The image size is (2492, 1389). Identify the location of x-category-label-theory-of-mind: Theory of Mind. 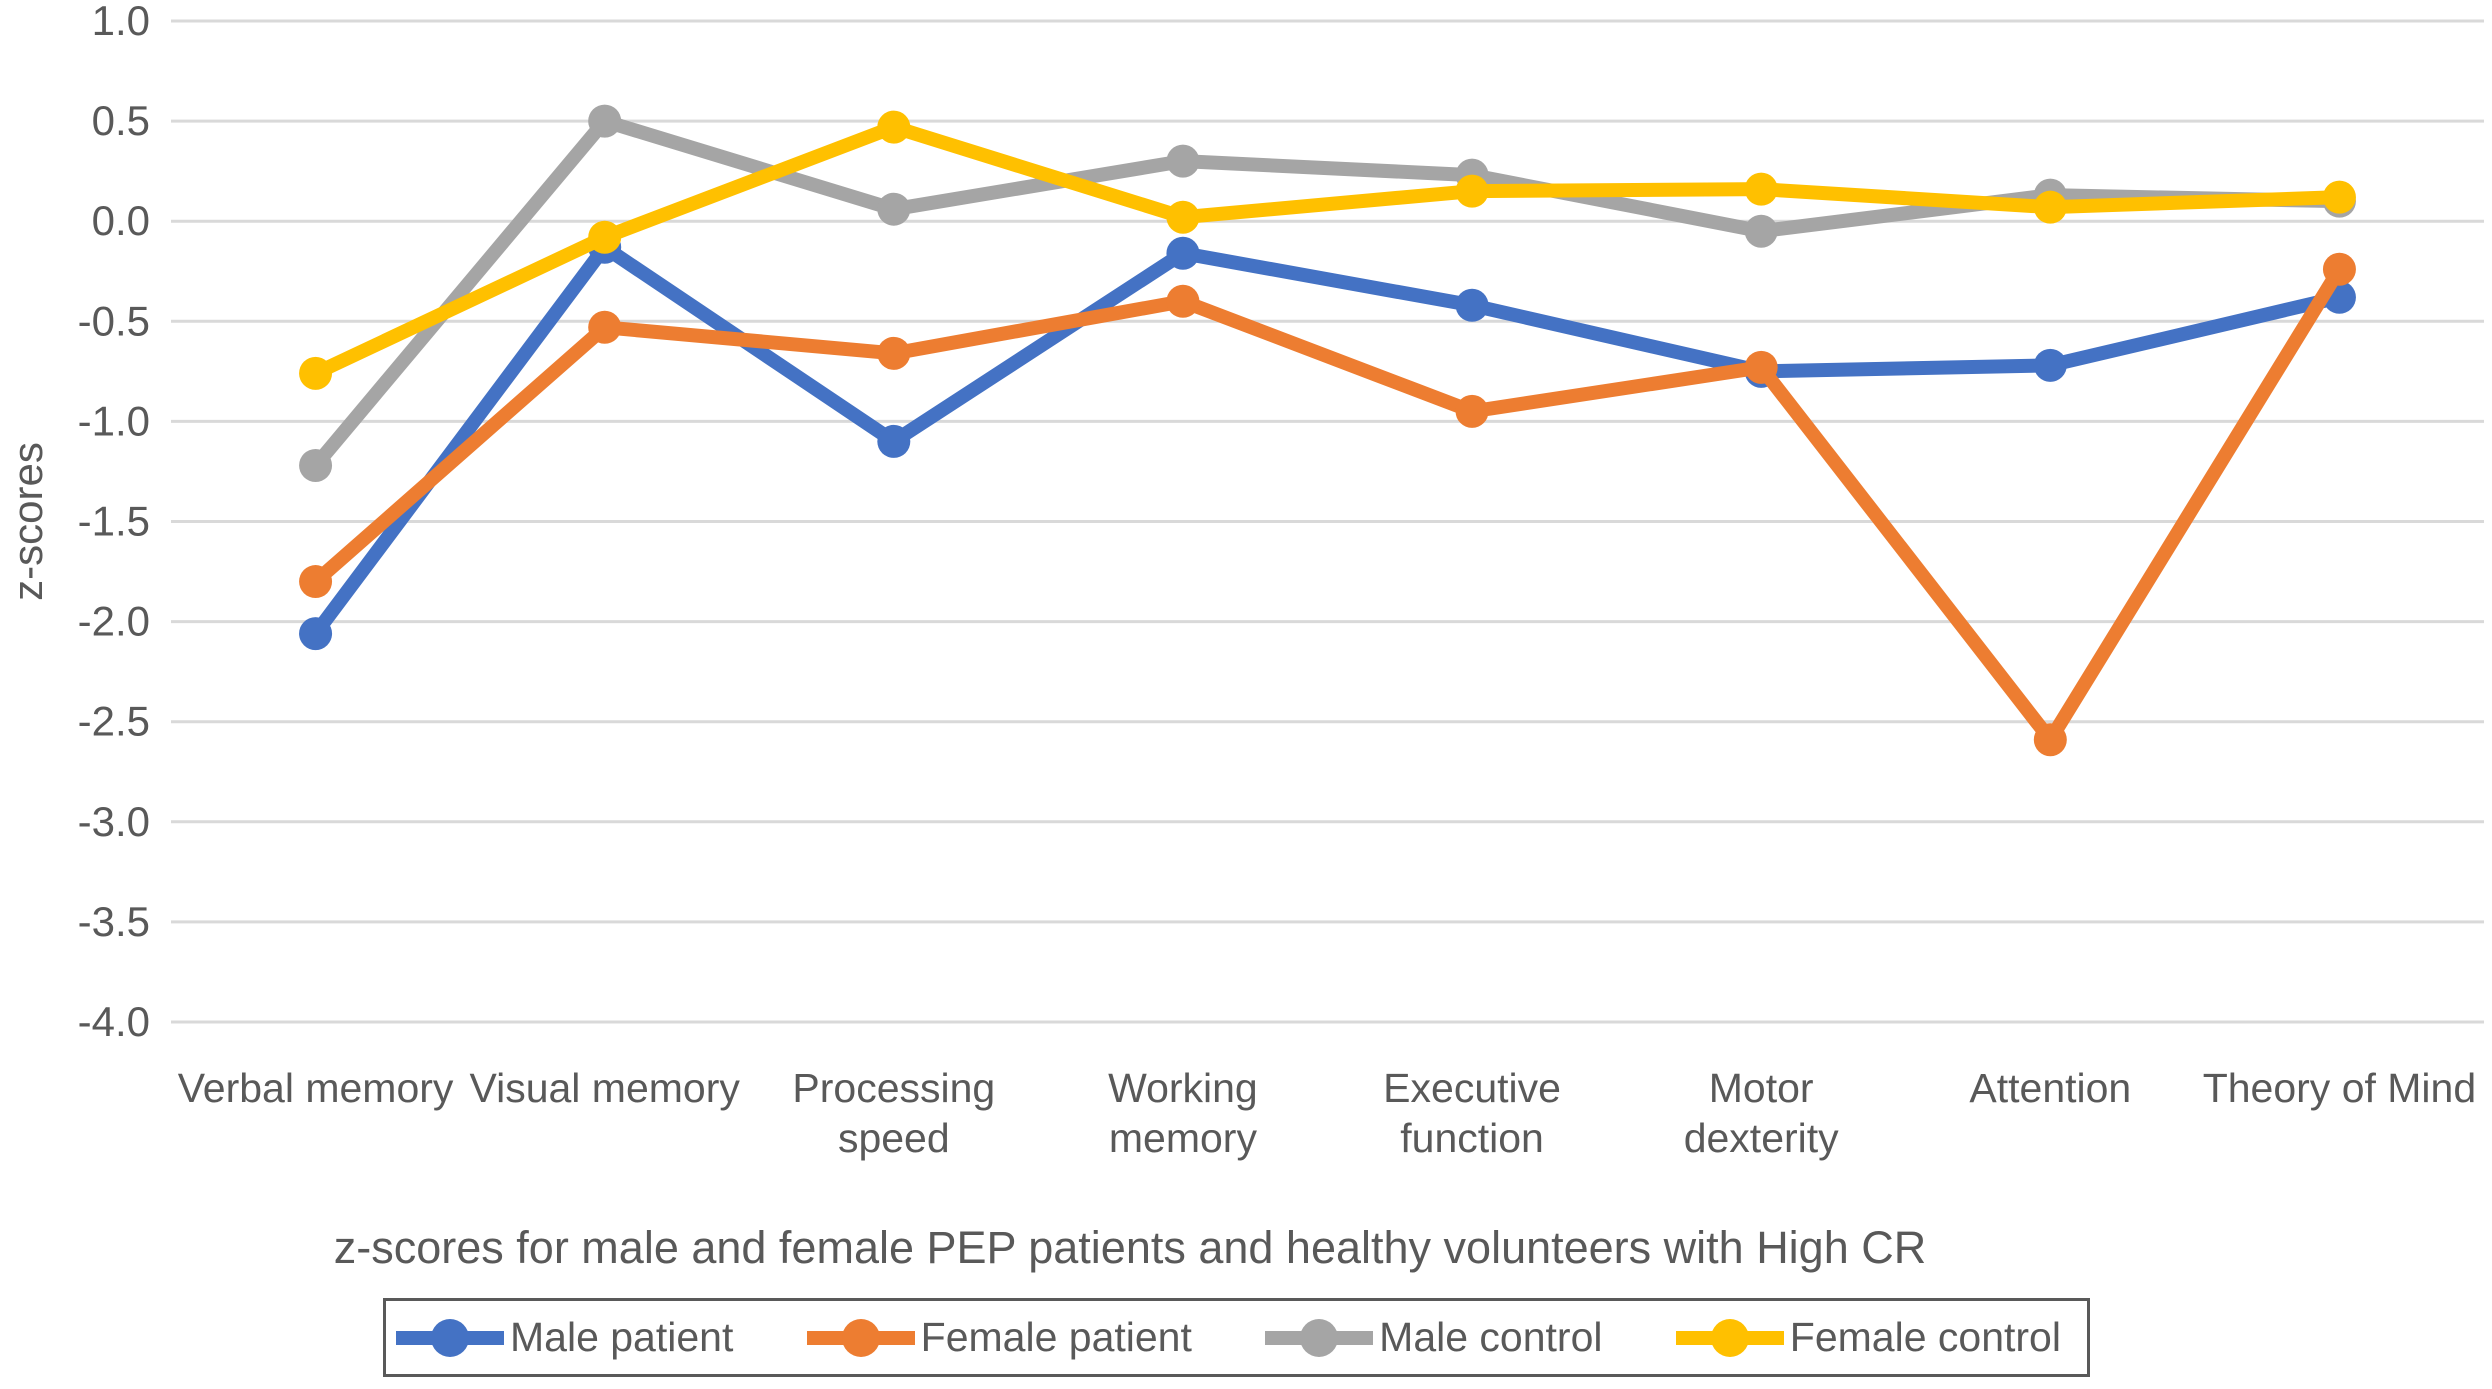
(2339, 1088).